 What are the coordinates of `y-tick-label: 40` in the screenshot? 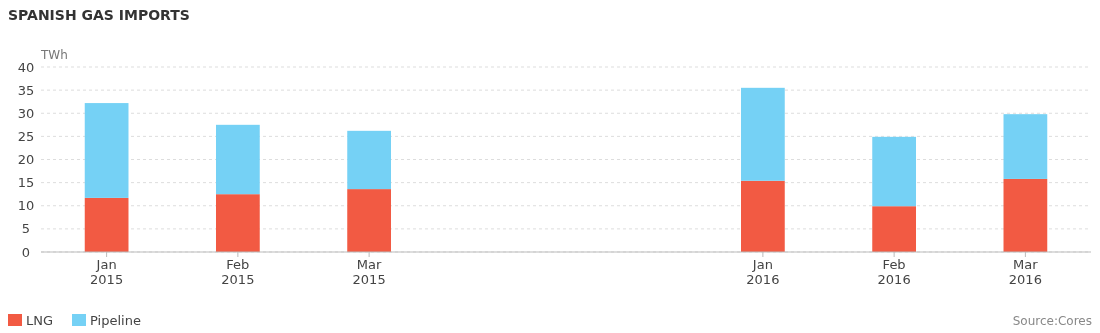 It's located at (26, 67).